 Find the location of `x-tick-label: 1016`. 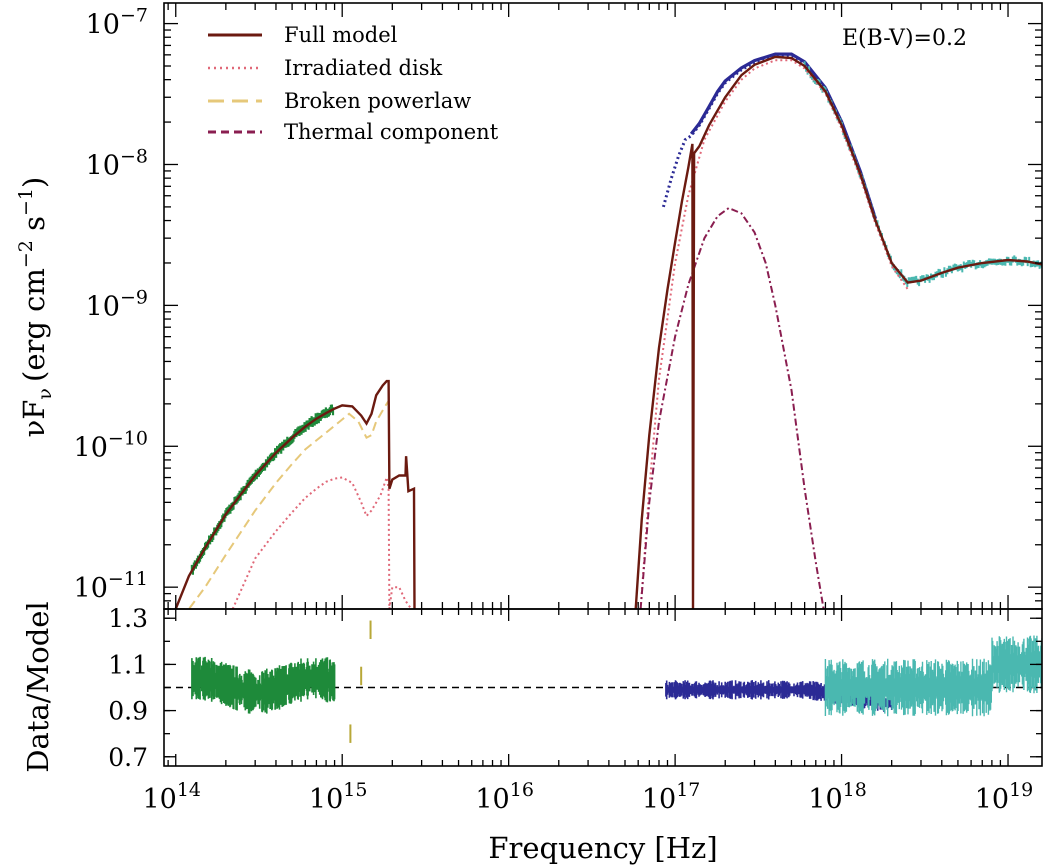

x-tick-label: 1016 is located at coordinates (504, 797).